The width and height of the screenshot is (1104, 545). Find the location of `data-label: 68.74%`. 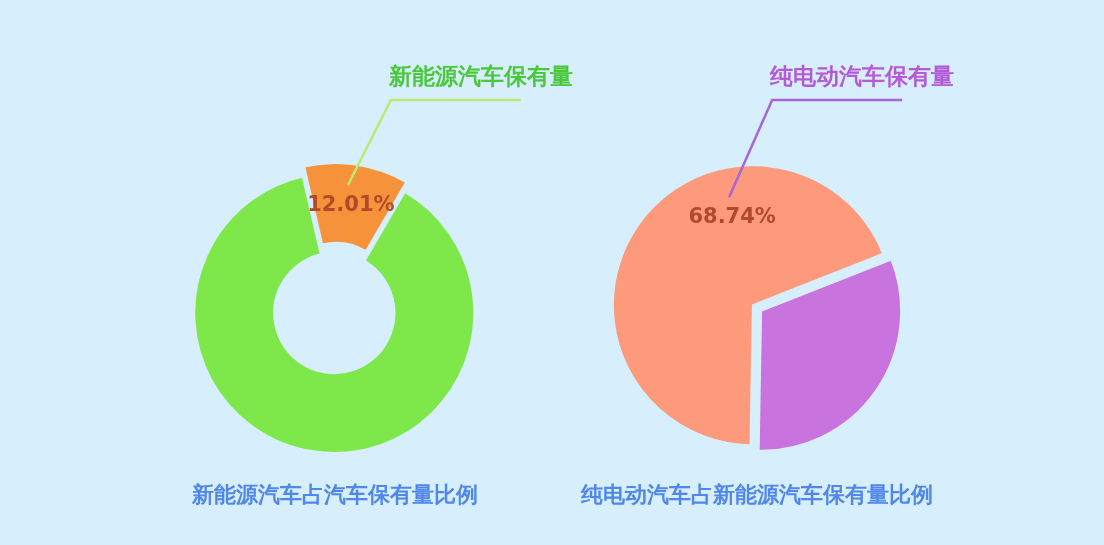

data-label: 68.74% is located at coordinates (732, 216).